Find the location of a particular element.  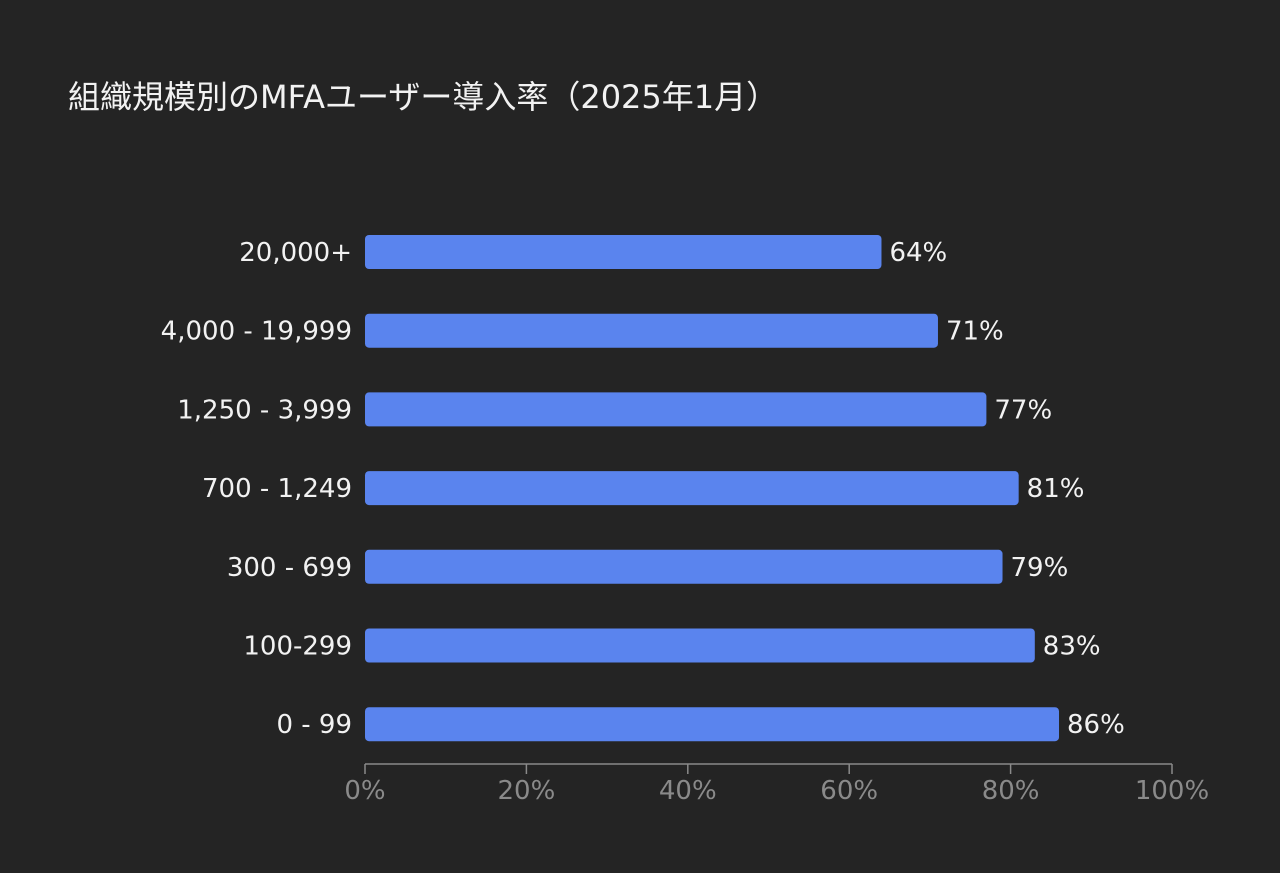

x-tick-label: 40% is located at coordinates (688, 791).